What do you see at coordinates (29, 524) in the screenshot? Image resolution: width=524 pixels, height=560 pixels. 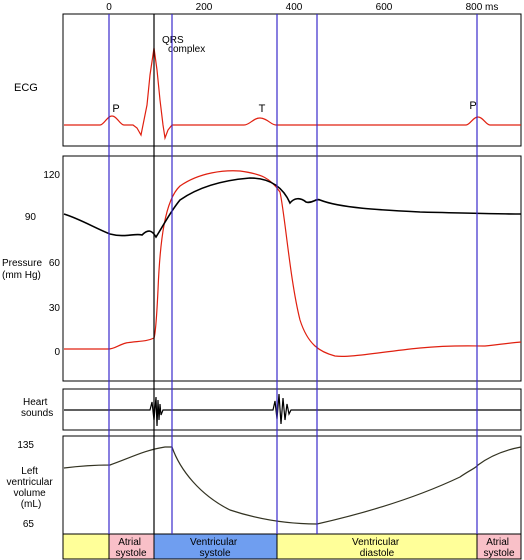 I see `volume-tick-65: 65` at bounding box center [29, 524].